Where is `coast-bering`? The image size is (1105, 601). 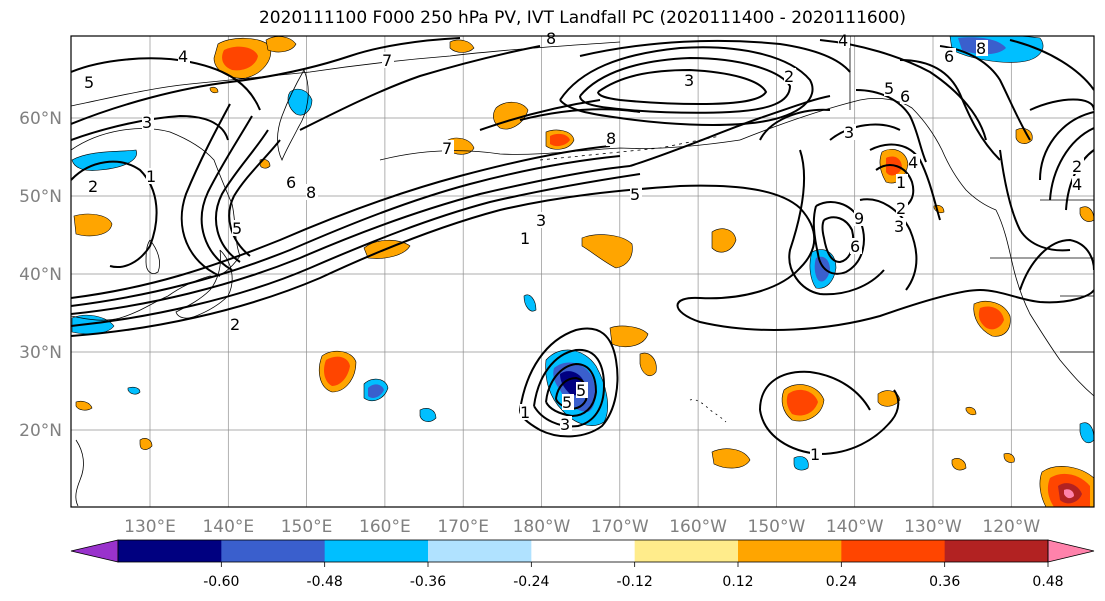 coast-bering is located at coordinates (560, 150).